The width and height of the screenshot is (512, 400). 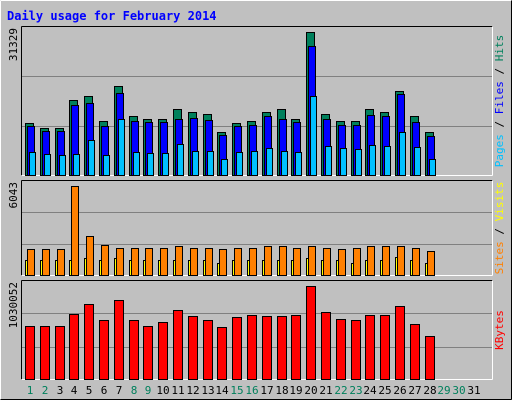 I want to click on x-tick-label: 30, so click(x=458, y=390).